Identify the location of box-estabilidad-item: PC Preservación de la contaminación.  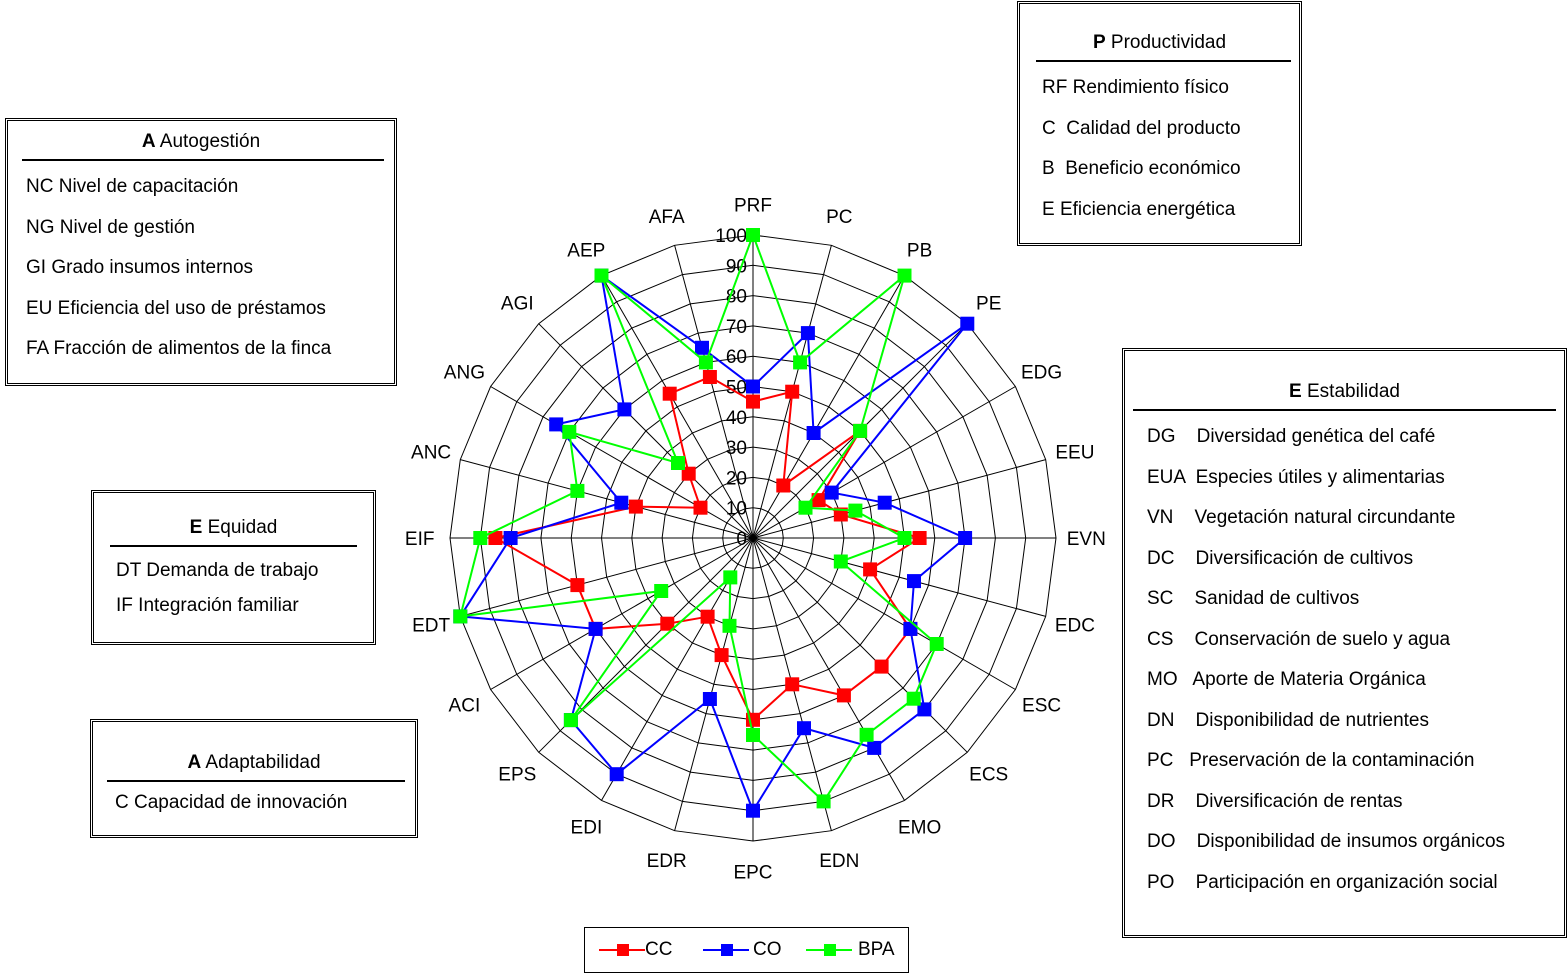
(1311, 760).